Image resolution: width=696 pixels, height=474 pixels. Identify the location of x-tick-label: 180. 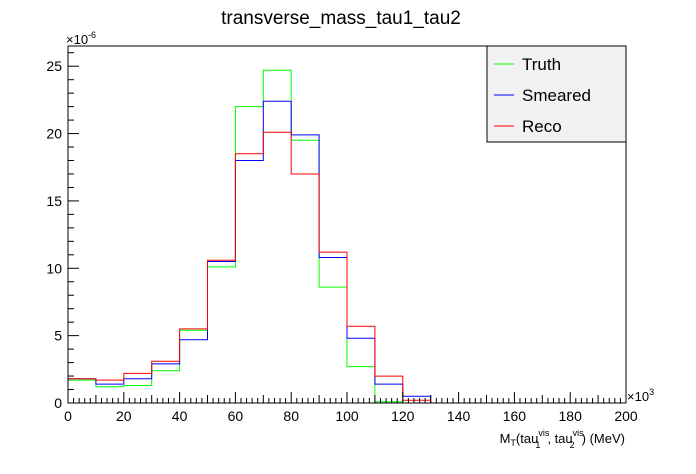
(571, 416).